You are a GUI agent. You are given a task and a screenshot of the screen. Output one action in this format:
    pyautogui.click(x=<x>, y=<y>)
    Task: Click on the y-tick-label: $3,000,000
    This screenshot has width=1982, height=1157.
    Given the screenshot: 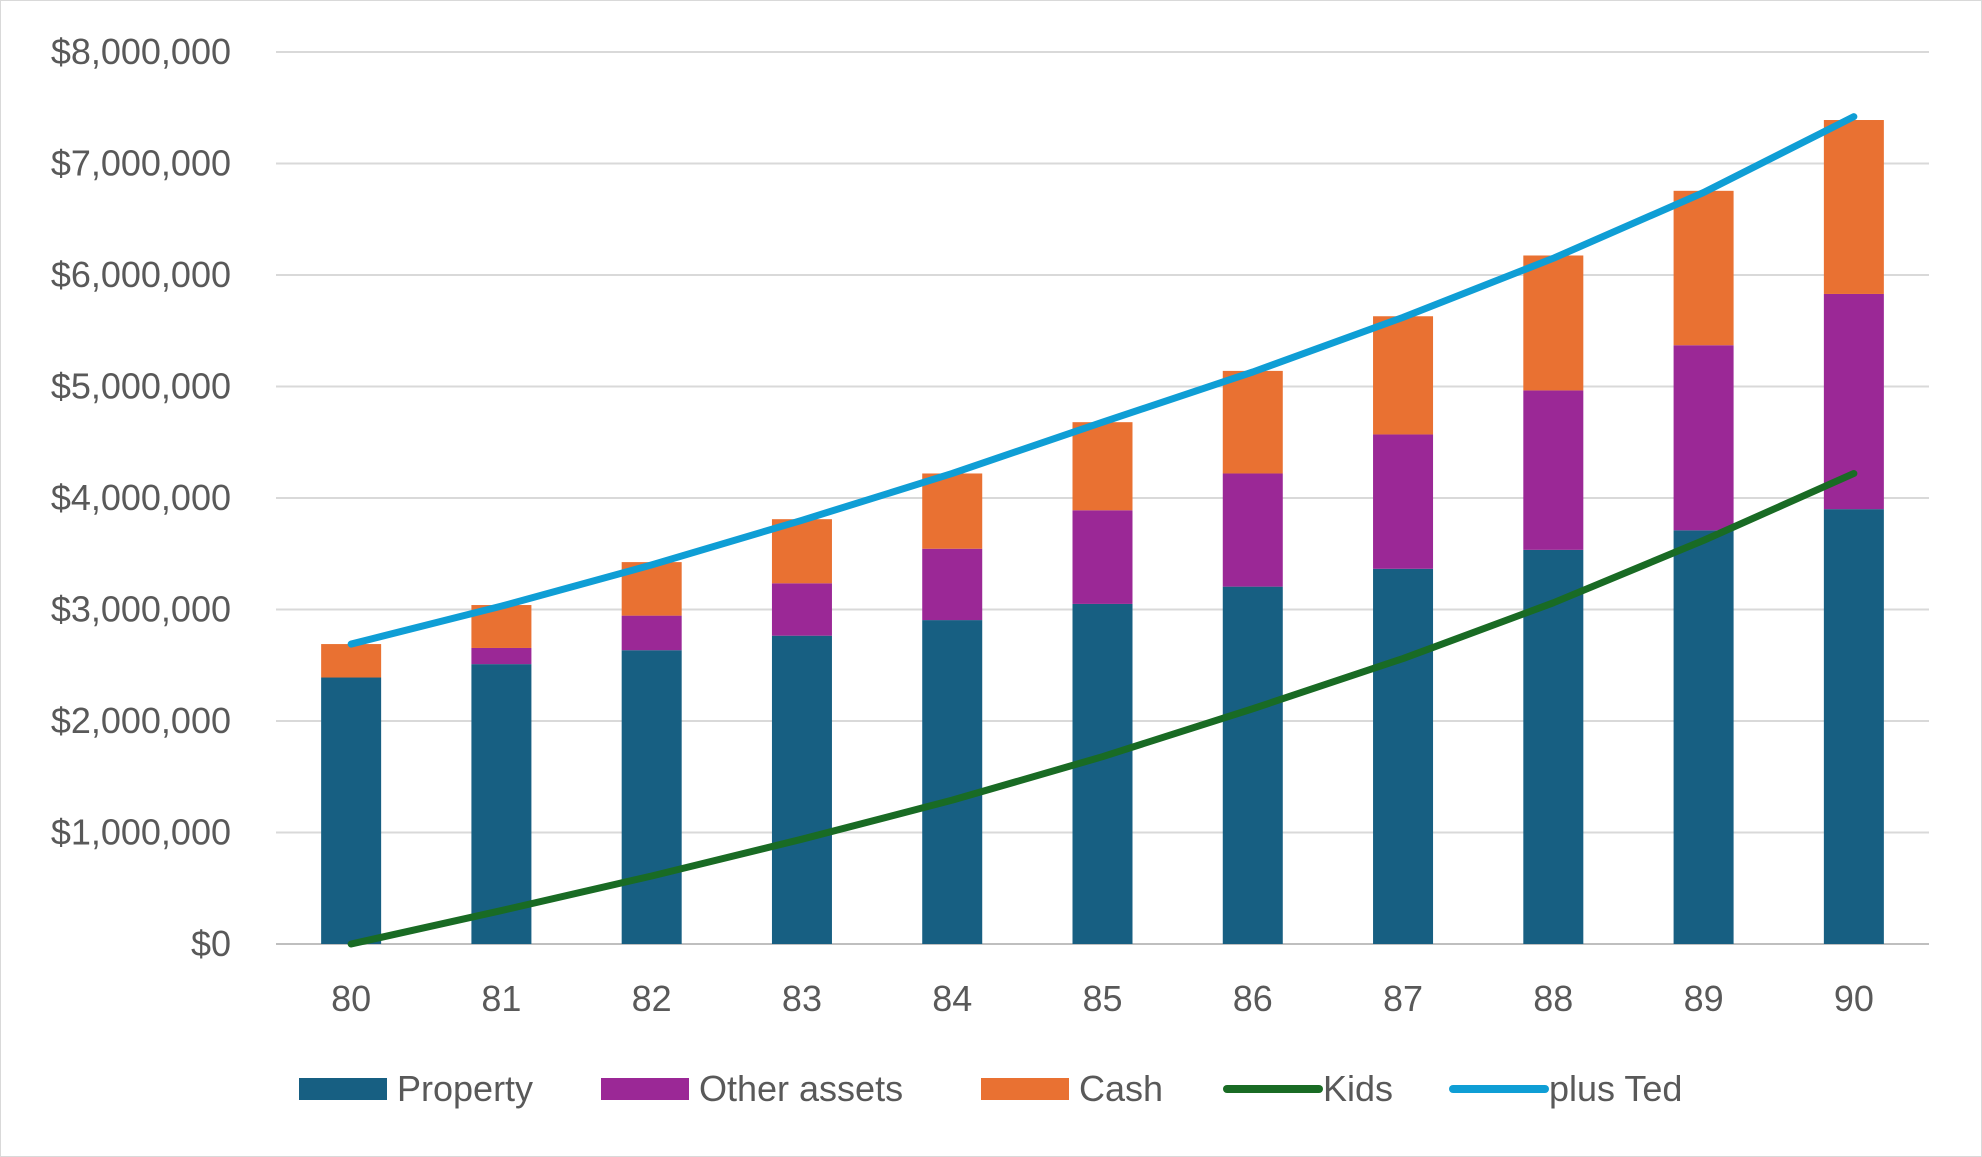 What is the action you would take?
    pyautogui.click(x=141, y=609)
    